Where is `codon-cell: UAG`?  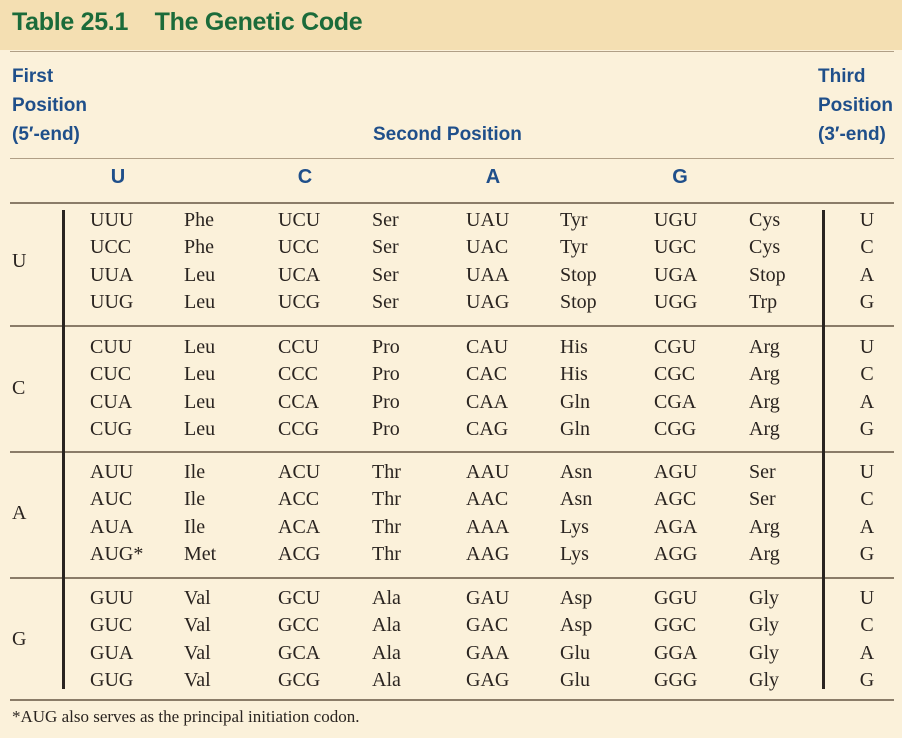
codon-cell: UAG is located at coordinates (488, 301).